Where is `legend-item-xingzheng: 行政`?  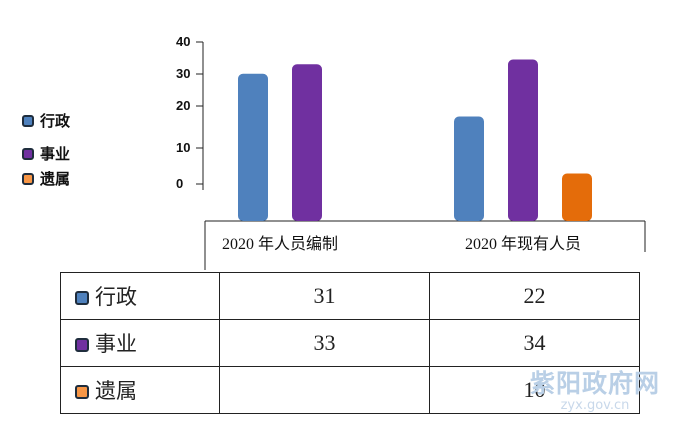 legend-item-xingzheng: 行政 is located at coordinates (46, 120).